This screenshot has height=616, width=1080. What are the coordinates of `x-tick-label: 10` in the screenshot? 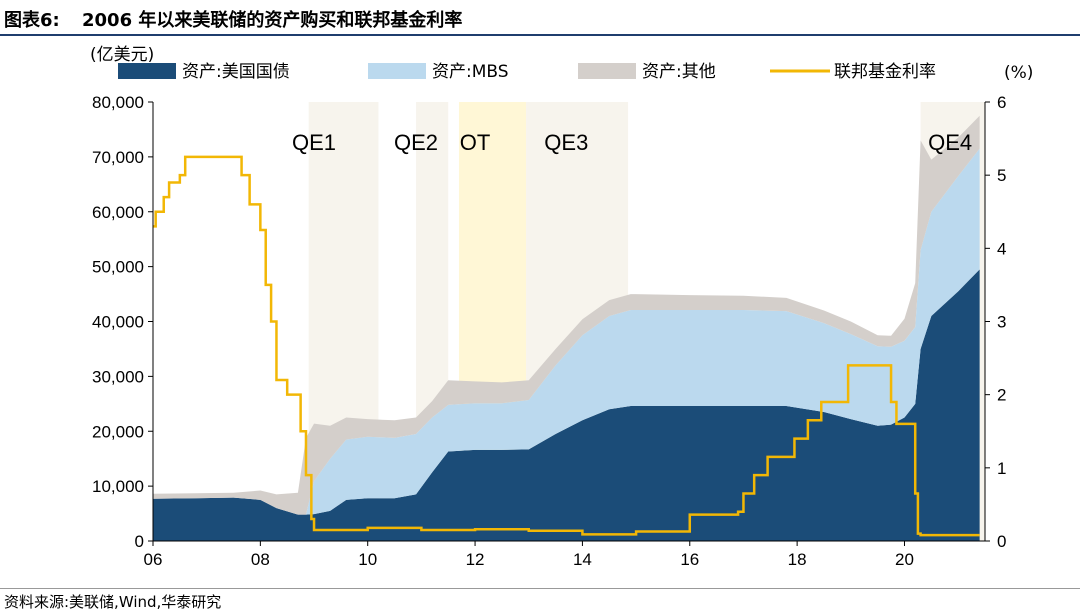 It's located at (367, 559).